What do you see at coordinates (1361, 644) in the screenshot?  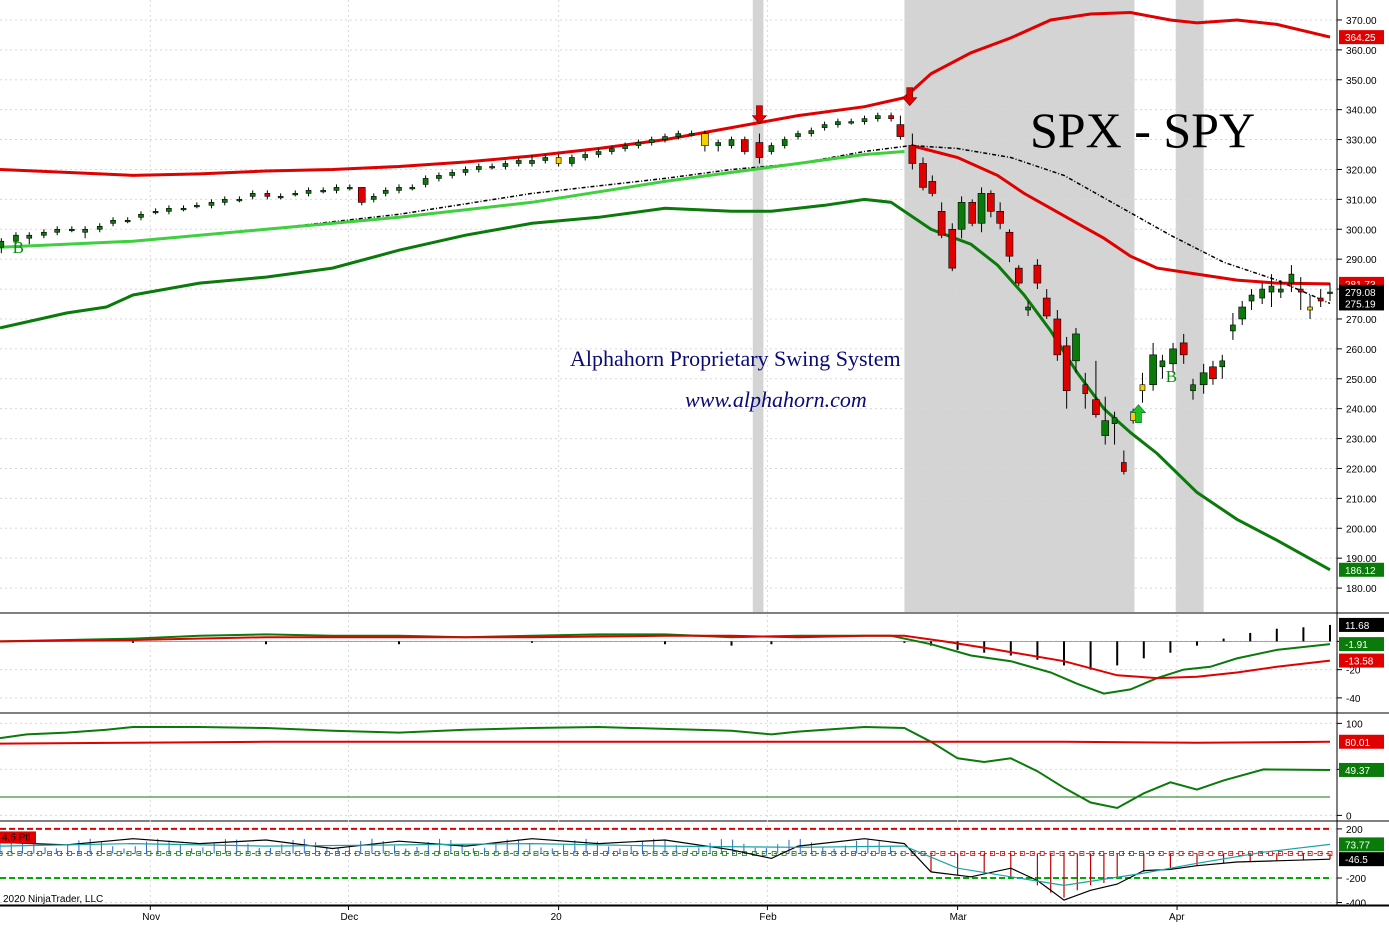 I see `price-badge: -1.91` at bounding box center [1361, 644].